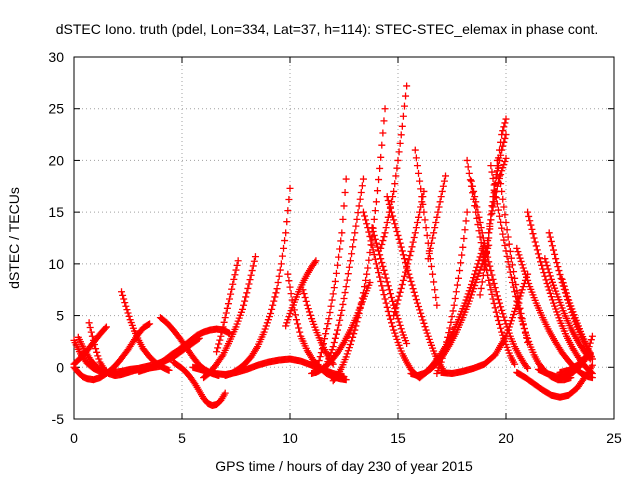  I want to click on y-tick-label: 30, so click(56, 57).